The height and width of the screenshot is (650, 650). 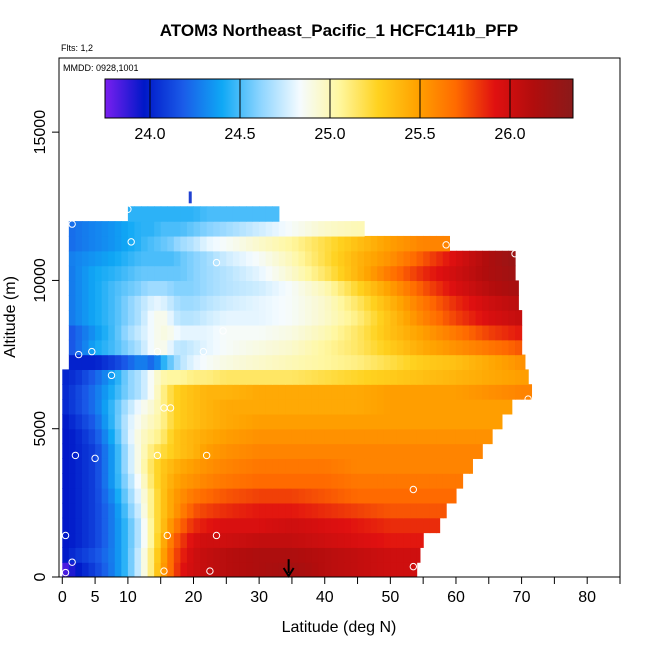 I want to click on y-tick-label: 5000, so click(x=40, y=429).